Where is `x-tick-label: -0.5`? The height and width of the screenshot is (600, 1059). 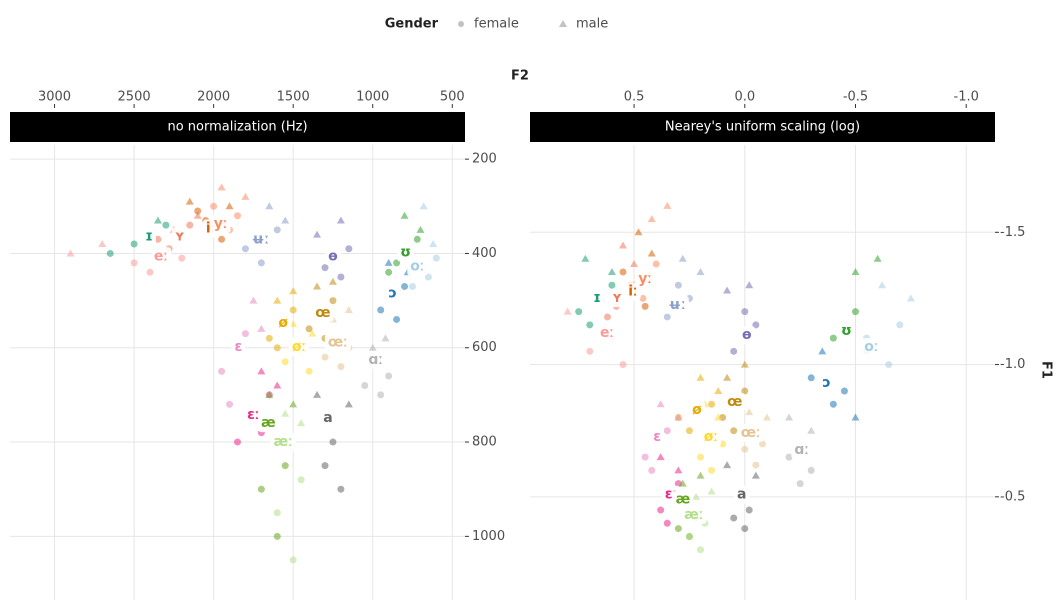
x-tick-label: -0.5 is located at coordinates (855, 97).